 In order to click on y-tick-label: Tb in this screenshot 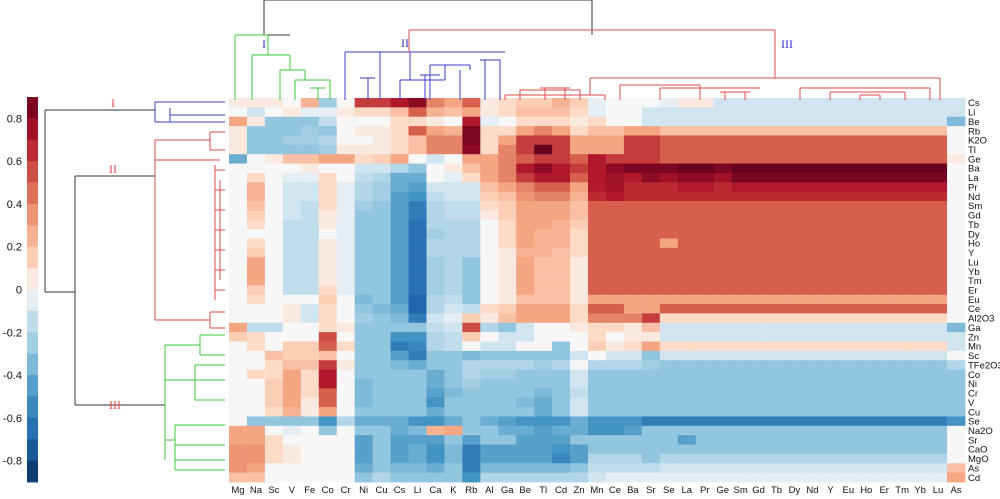, I will do `click(973, 225)`.